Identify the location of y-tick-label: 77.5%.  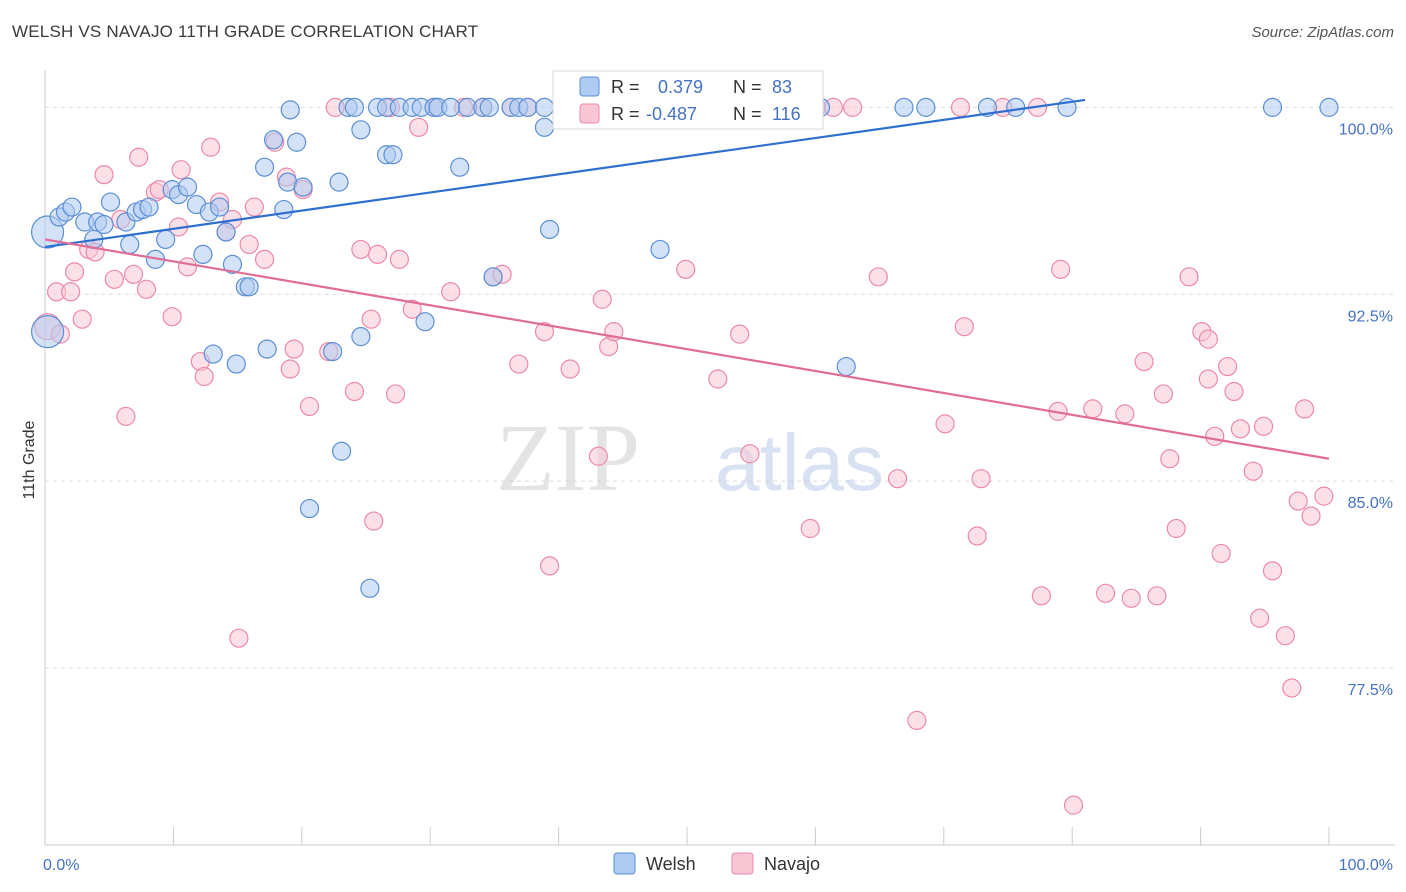
(1370, 690).